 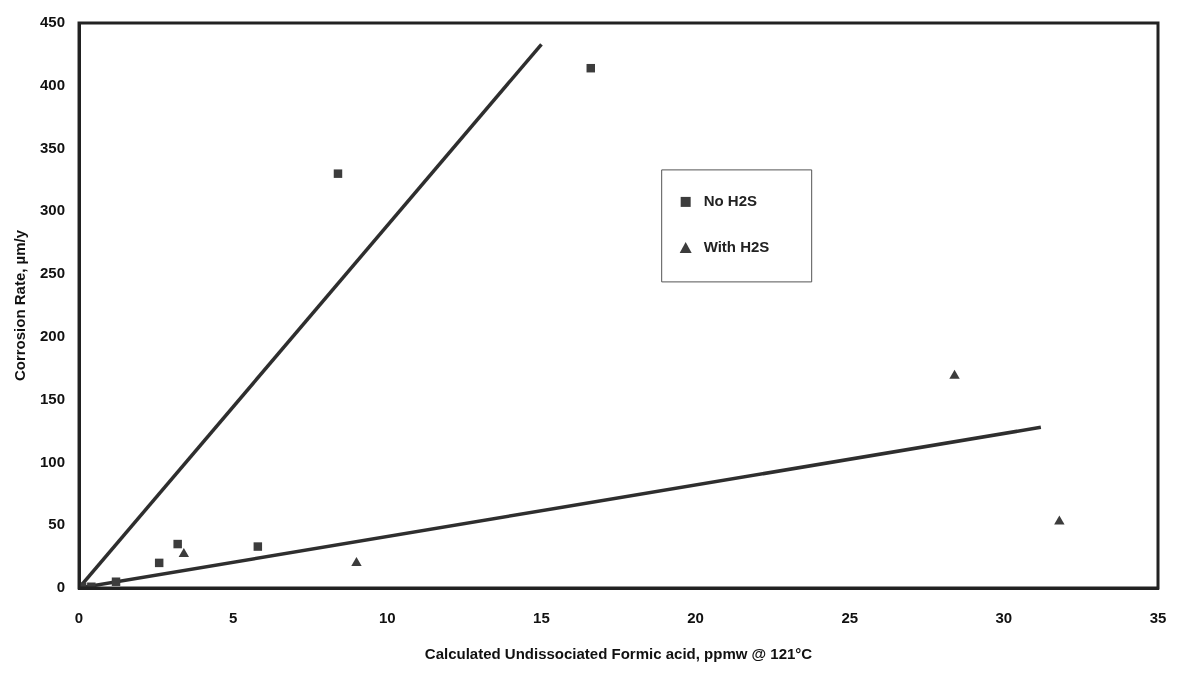 What do you see at coordinates (53, 210) in the screenshot?
I see `y-tick-label: 300` at bounding box center [53, 210].